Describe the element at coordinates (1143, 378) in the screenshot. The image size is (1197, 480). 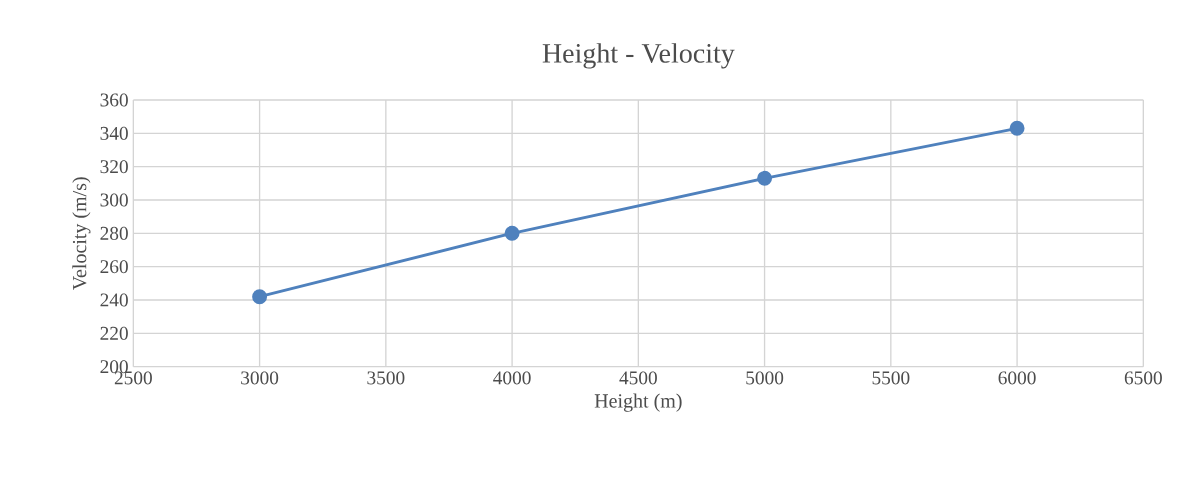
I see `x-tick-label: 6500` at that location.